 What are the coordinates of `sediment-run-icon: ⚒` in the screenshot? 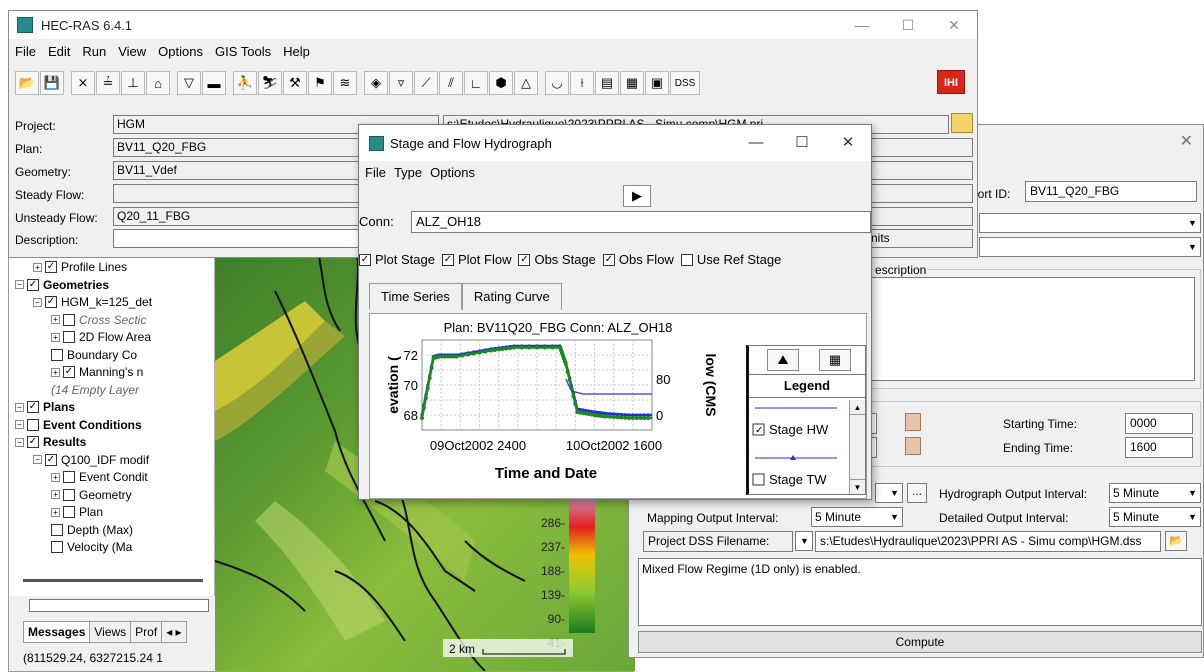 It's located at (295, 83).